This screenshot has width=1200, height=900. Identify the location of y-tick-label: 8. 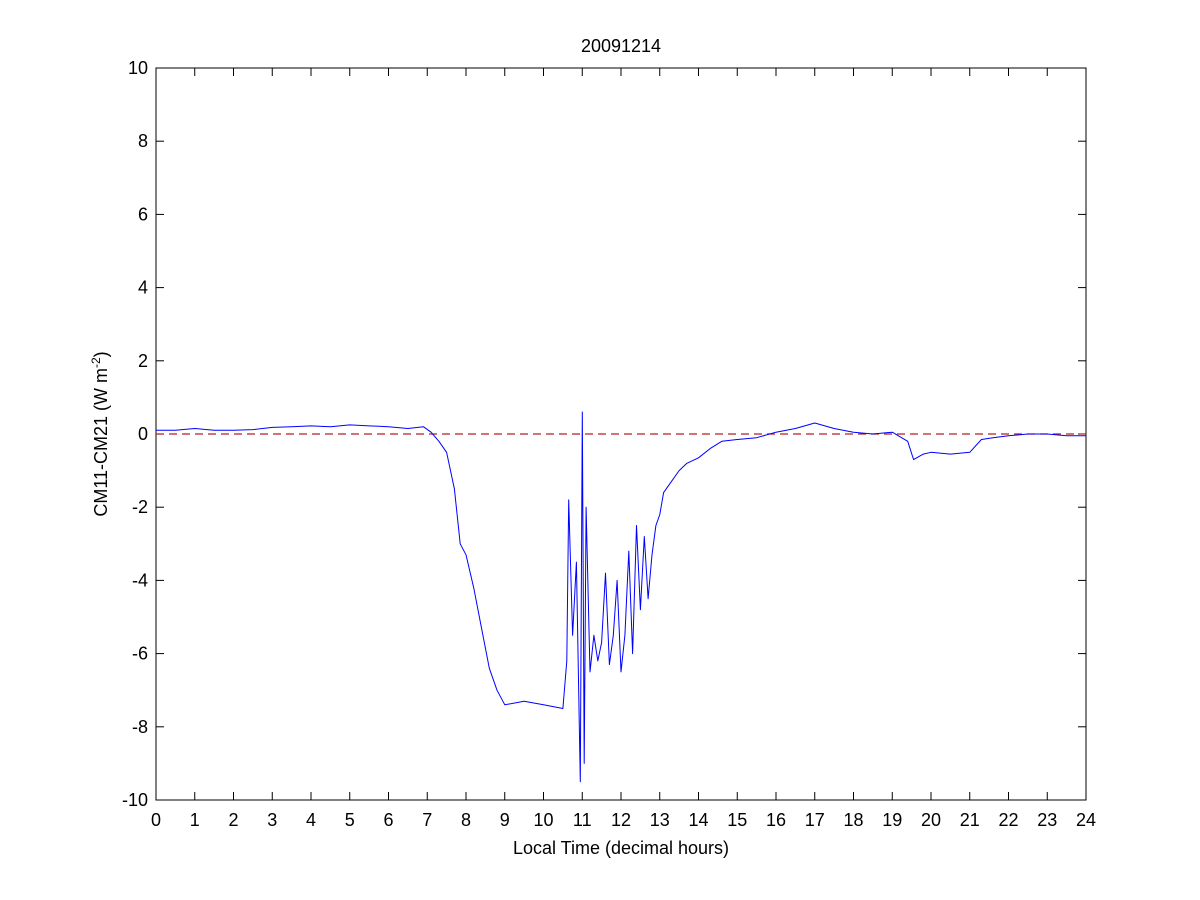
(143, 141).